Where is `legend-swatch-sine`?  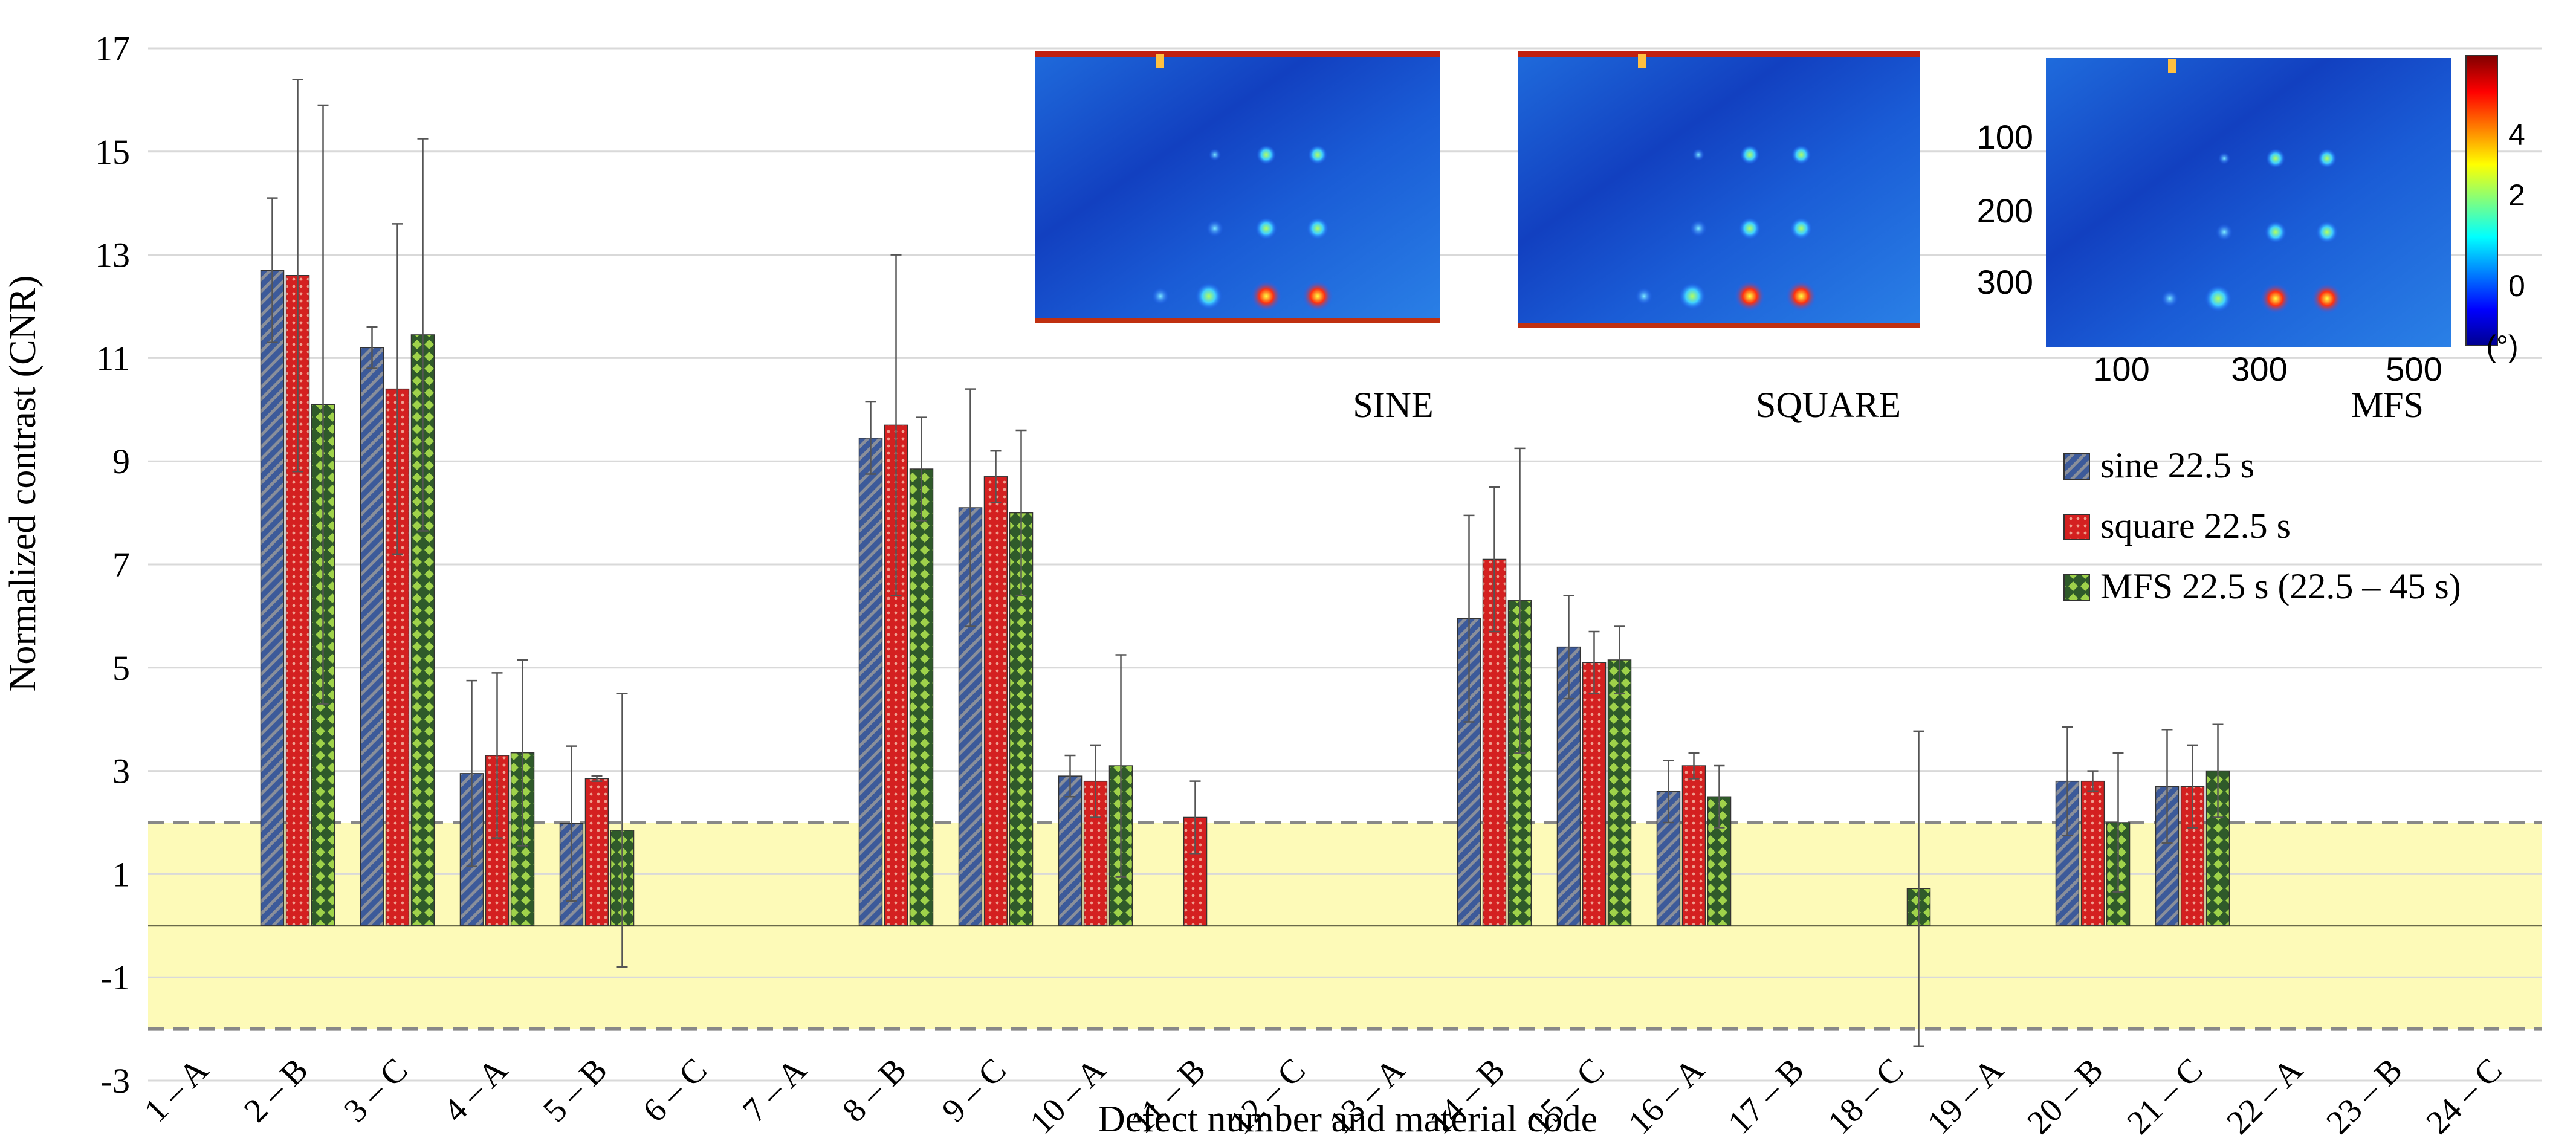 legend-swatch-sine is located at coordinates (2076, 466).